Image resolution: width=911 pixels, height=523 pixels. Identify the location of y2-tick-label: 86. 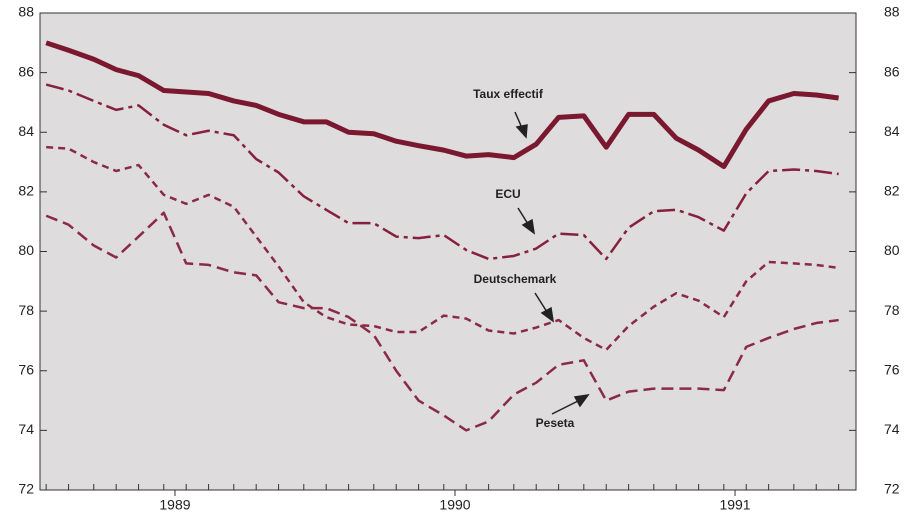
(892, 71).